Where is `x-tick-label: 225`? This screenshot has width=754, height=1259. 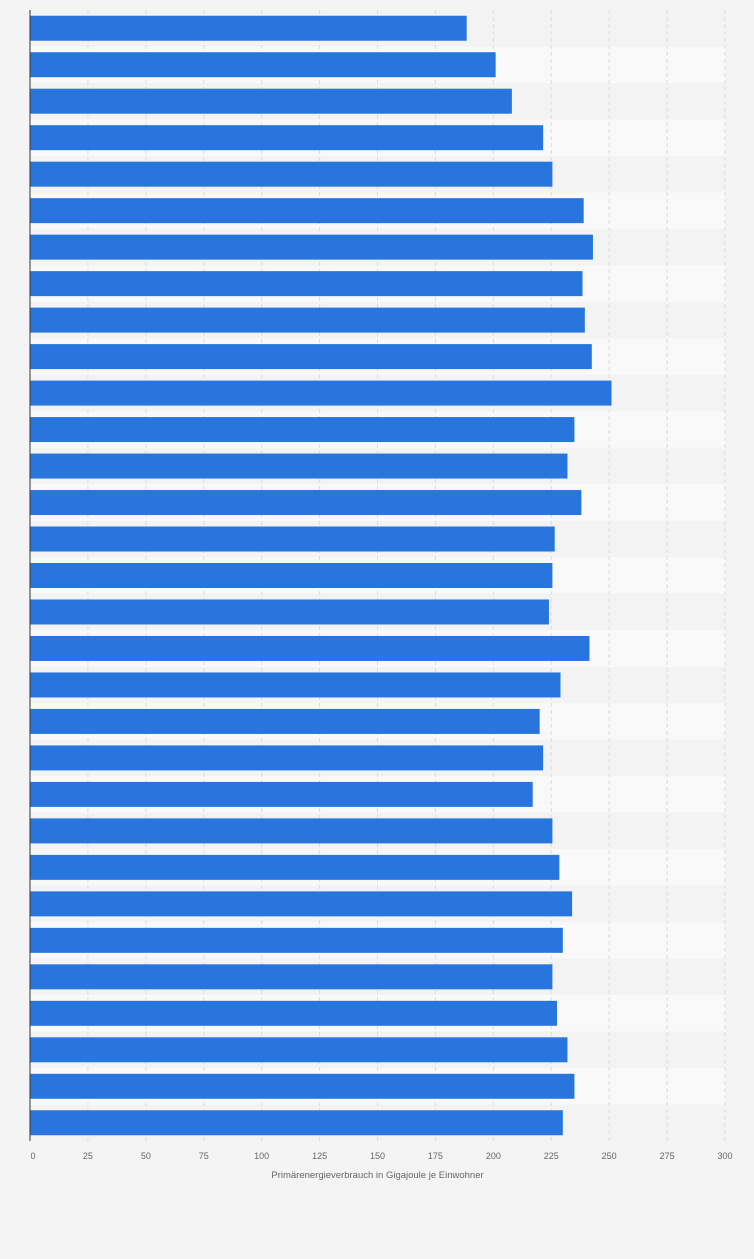 x-tick-label: 225 is located at coordinates (551, 1156).